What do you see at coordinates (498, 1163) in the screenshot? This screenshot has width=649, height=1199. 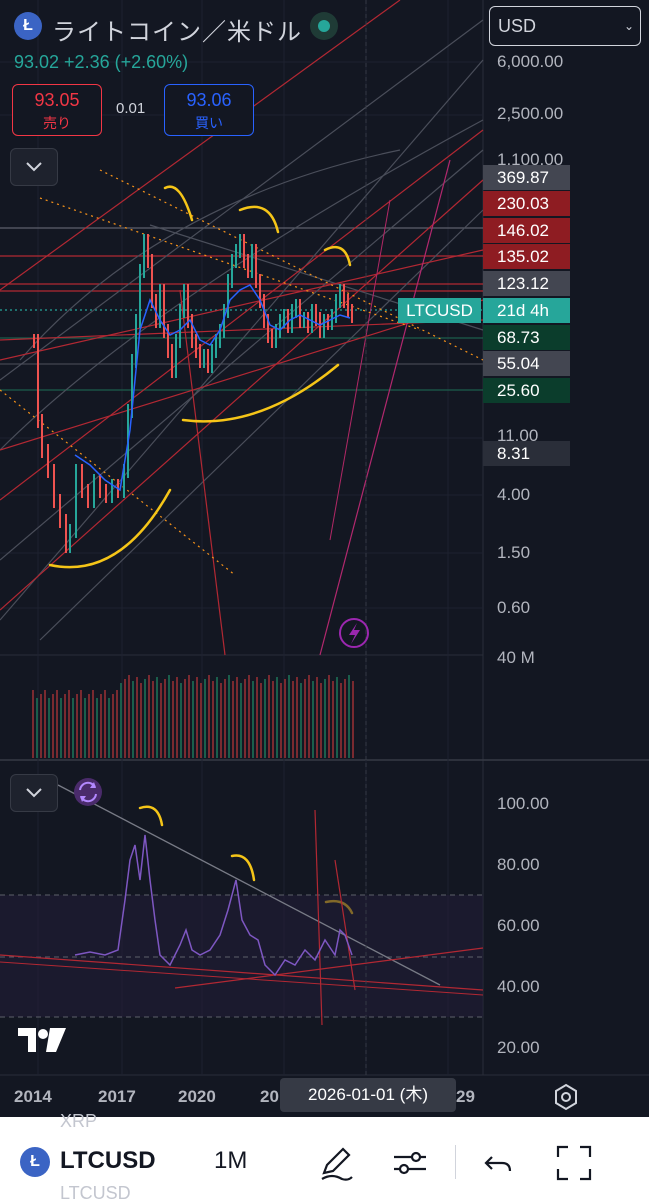 I see `undo-icon` at bounding box center [498, 1163].